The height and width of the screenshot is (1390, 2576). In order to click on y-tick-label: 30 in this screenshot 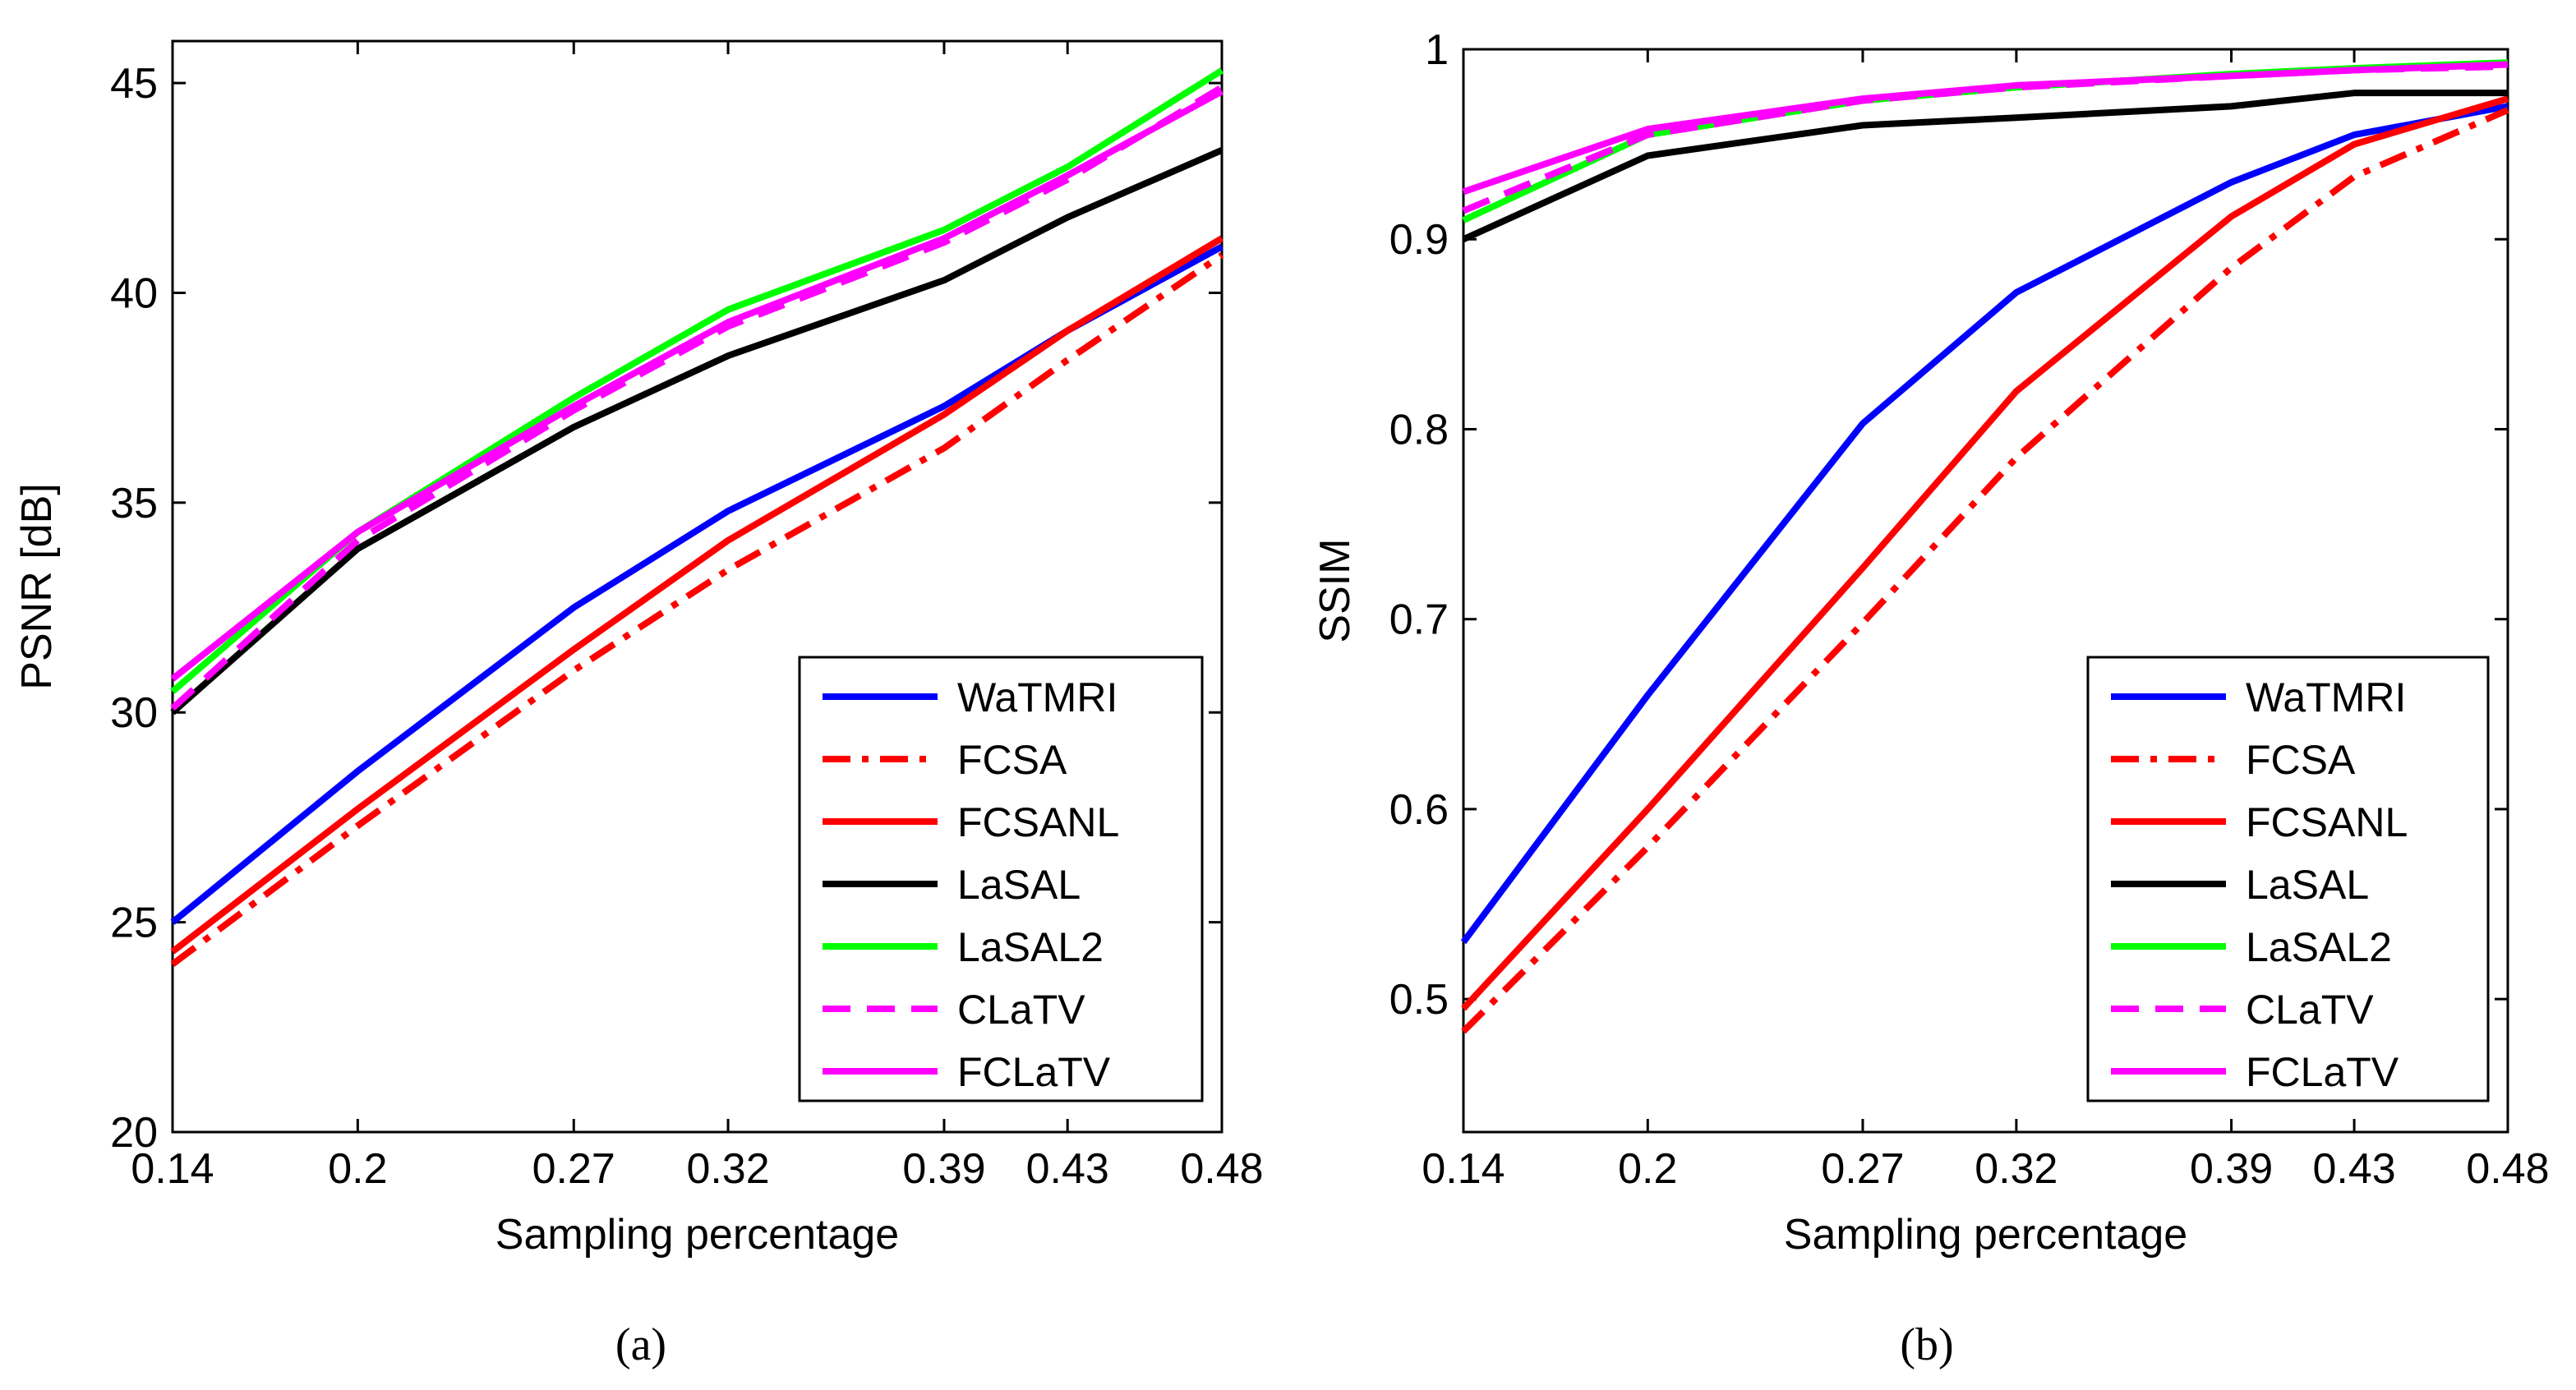, I will do `click(134, 713)`.